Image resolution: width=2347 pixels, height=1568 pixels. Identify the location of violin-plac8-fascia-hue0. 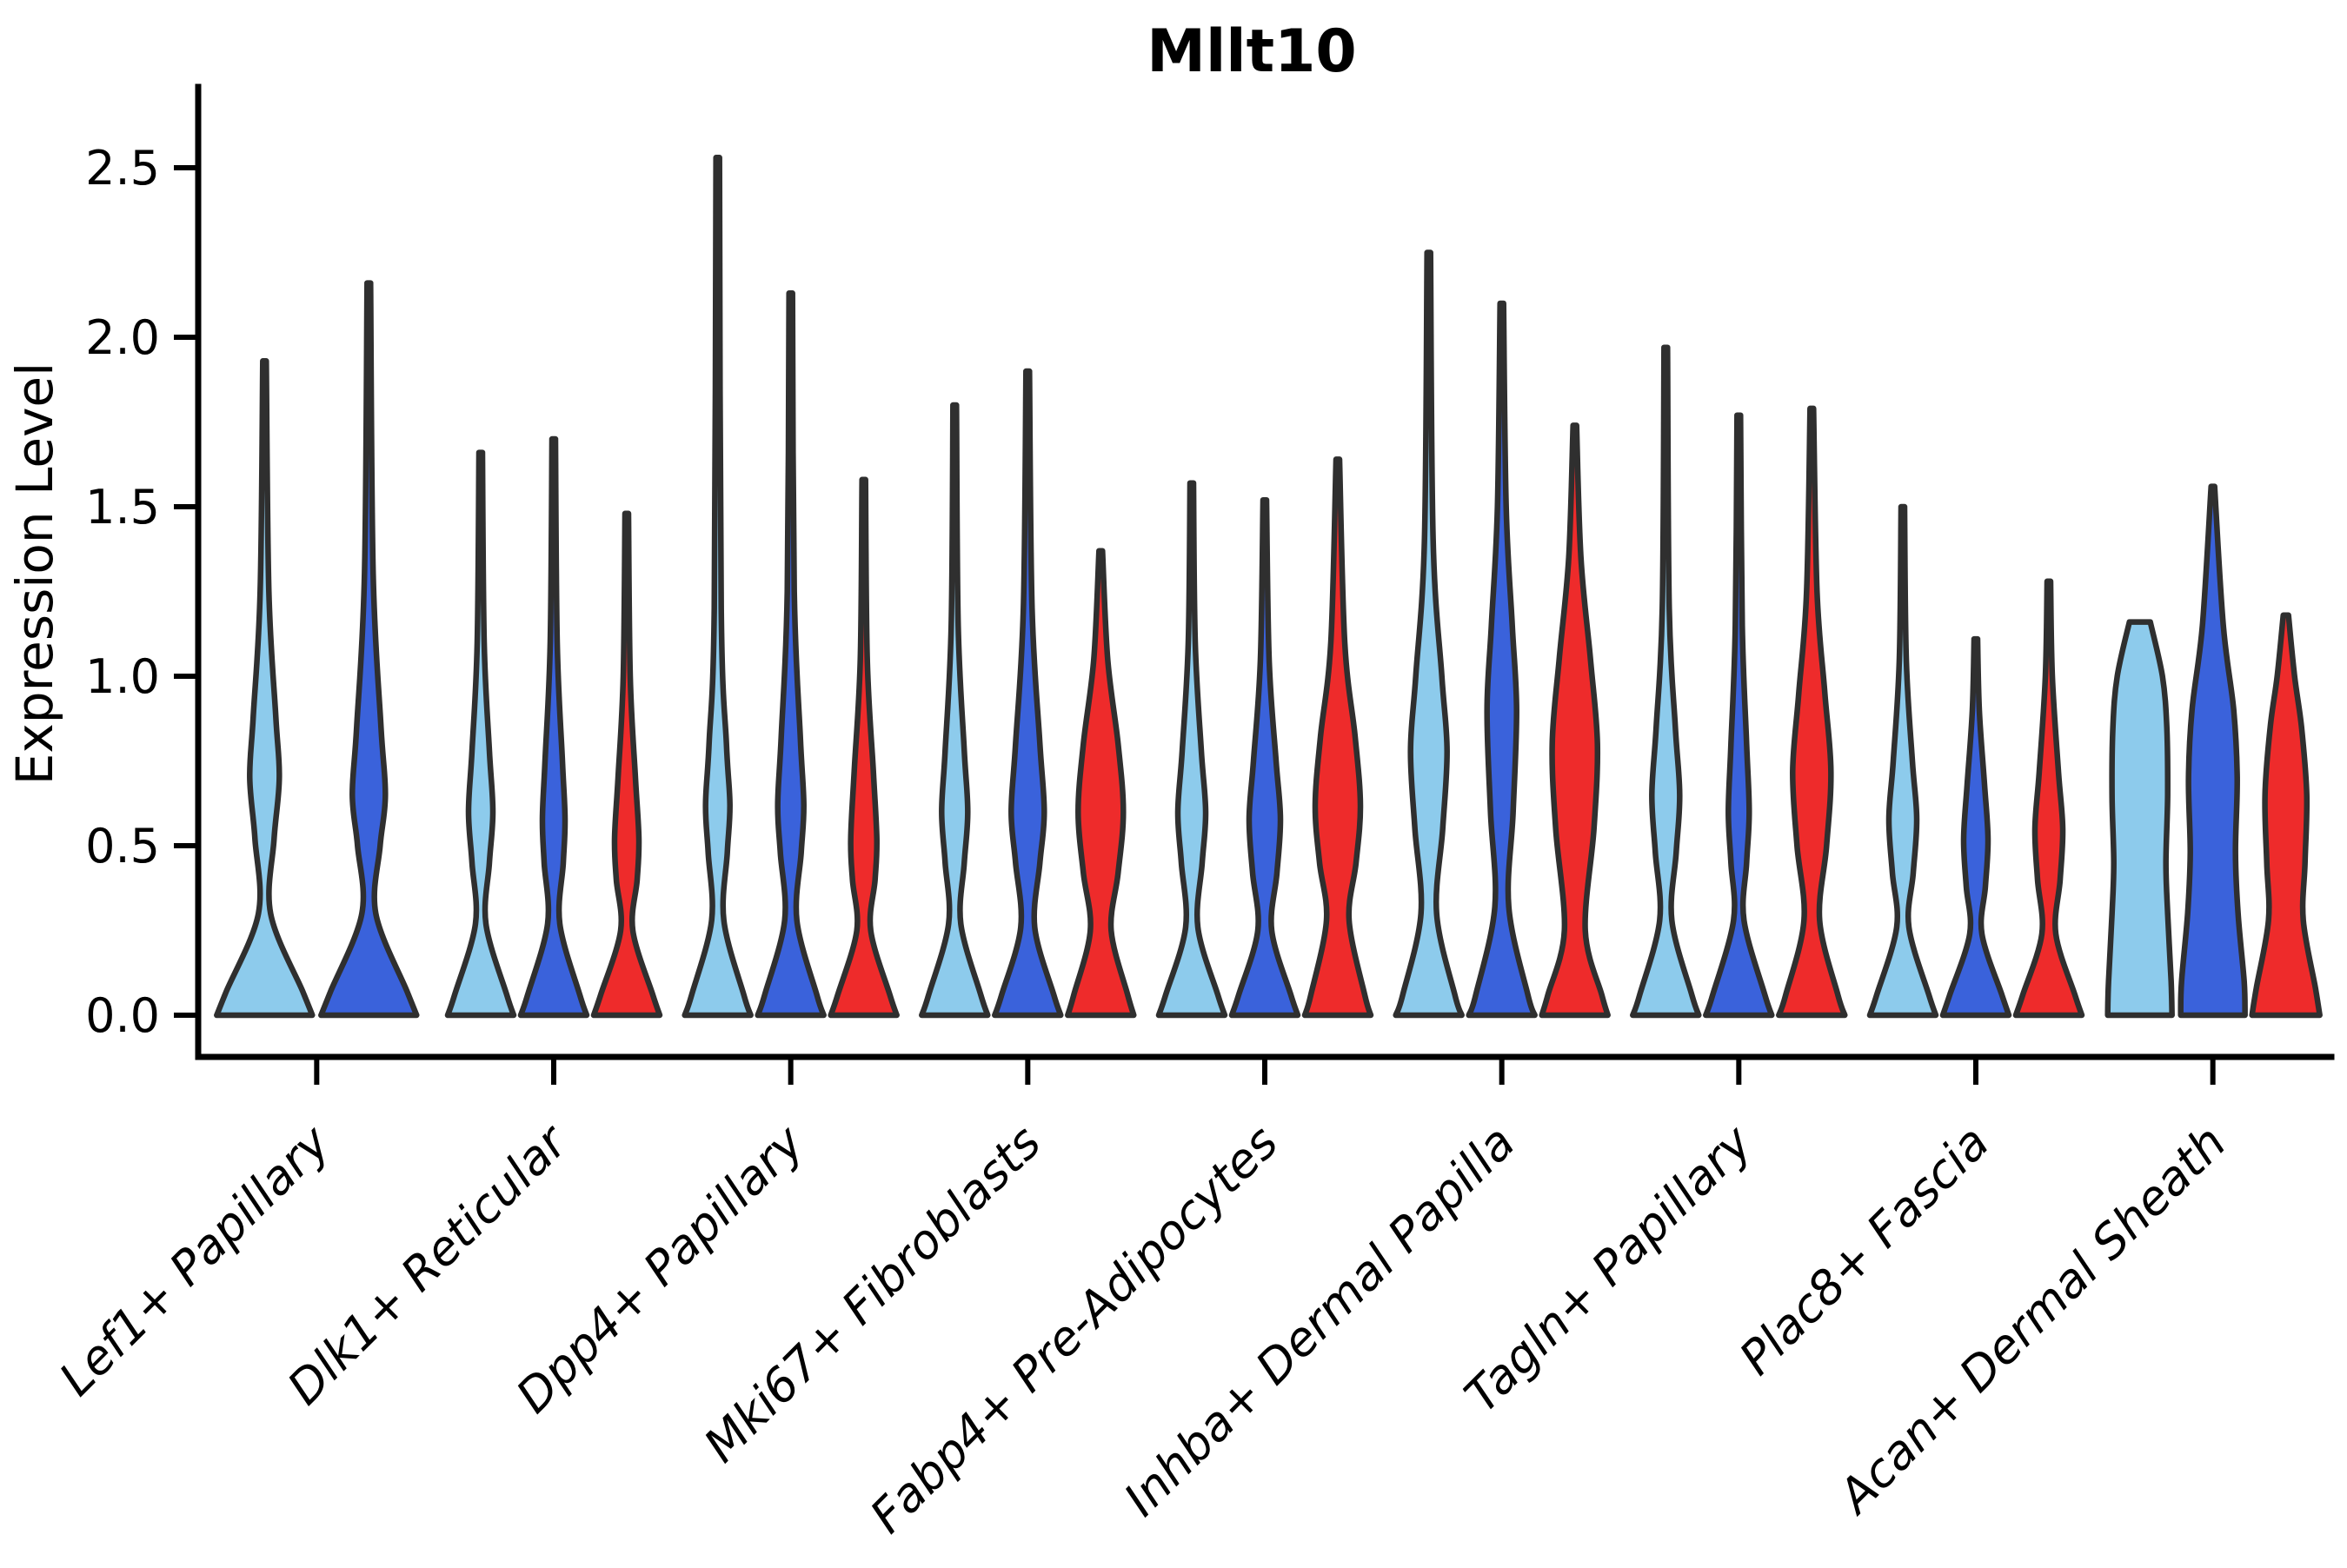
(1903, 761).